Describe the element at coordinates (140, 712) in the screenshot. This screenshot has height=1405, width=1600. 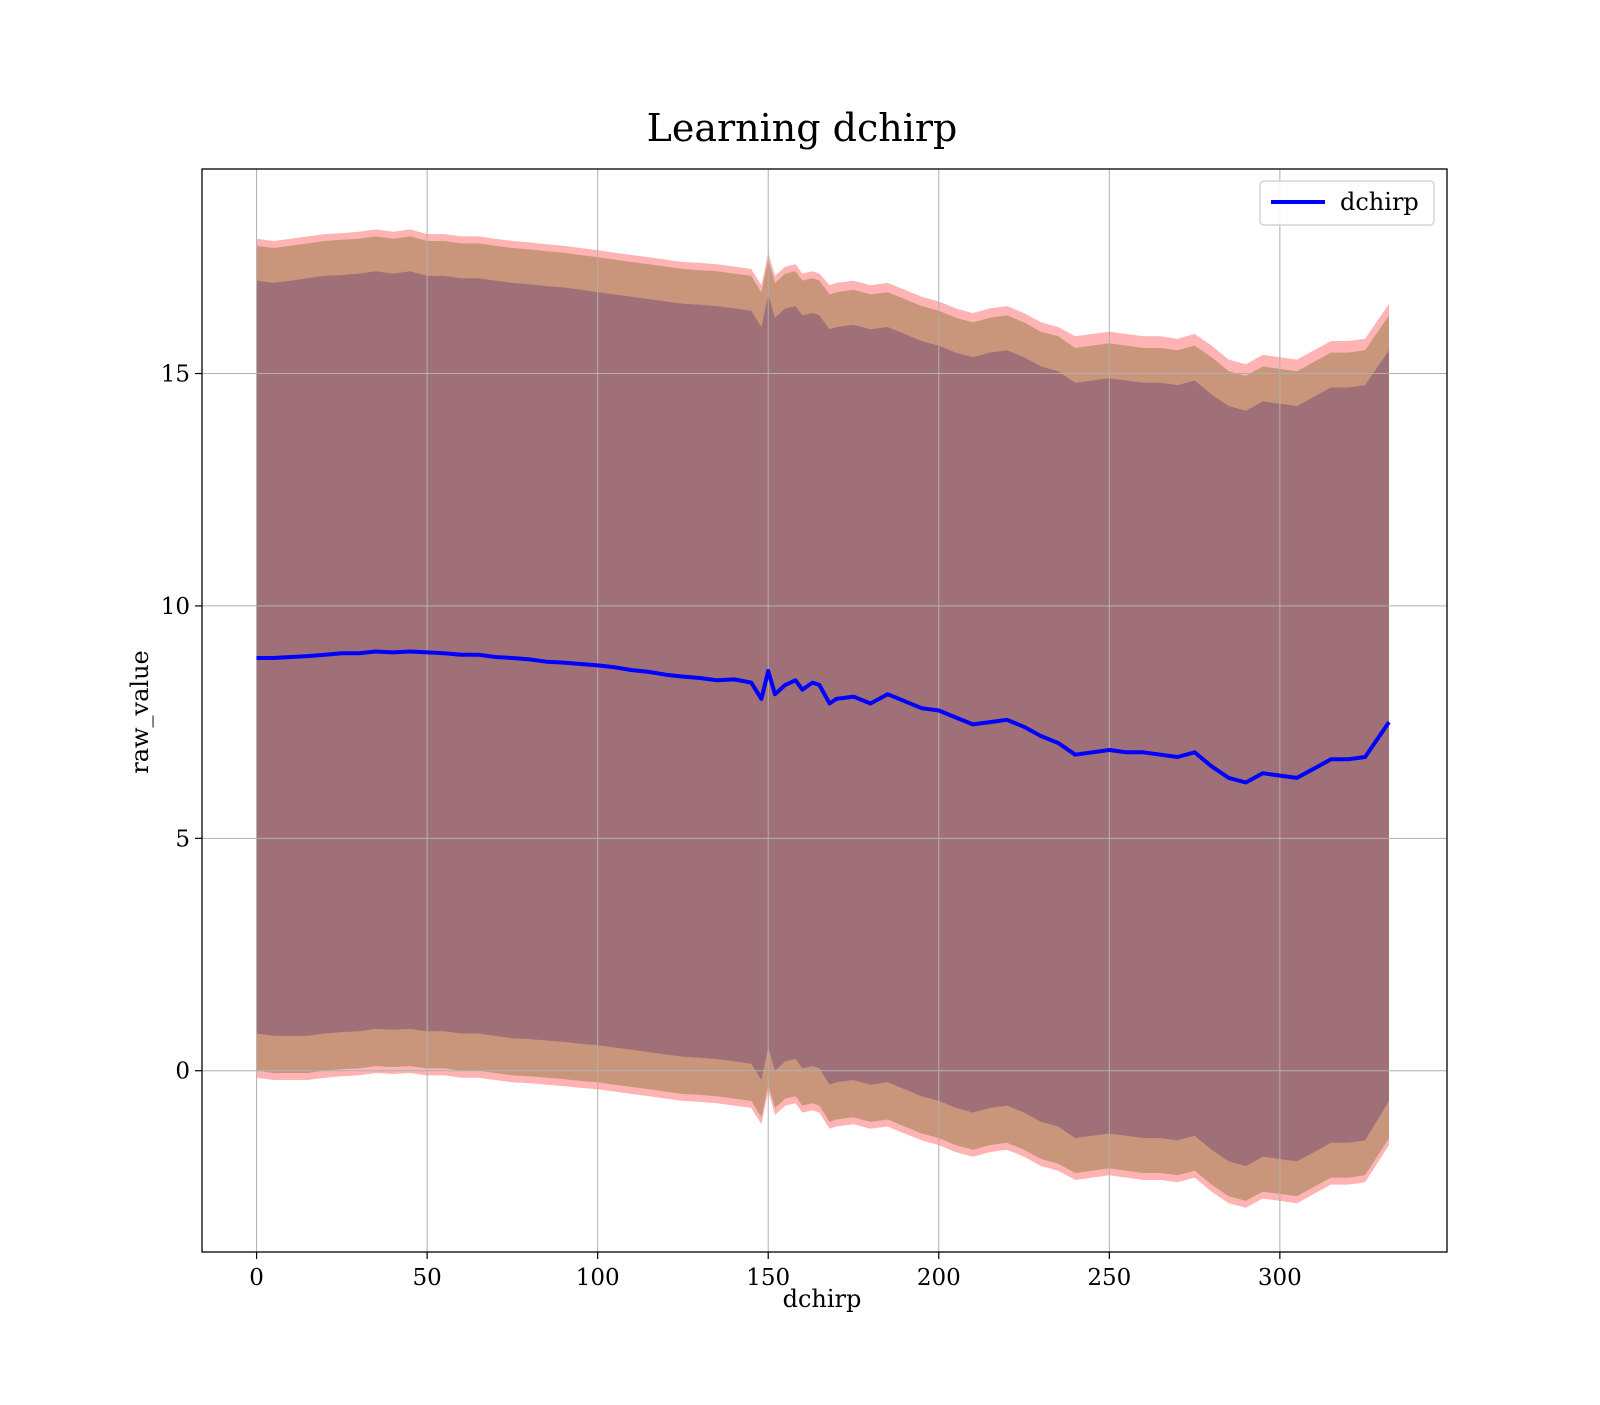
I see `y-axis-label: raw_value` at that location.